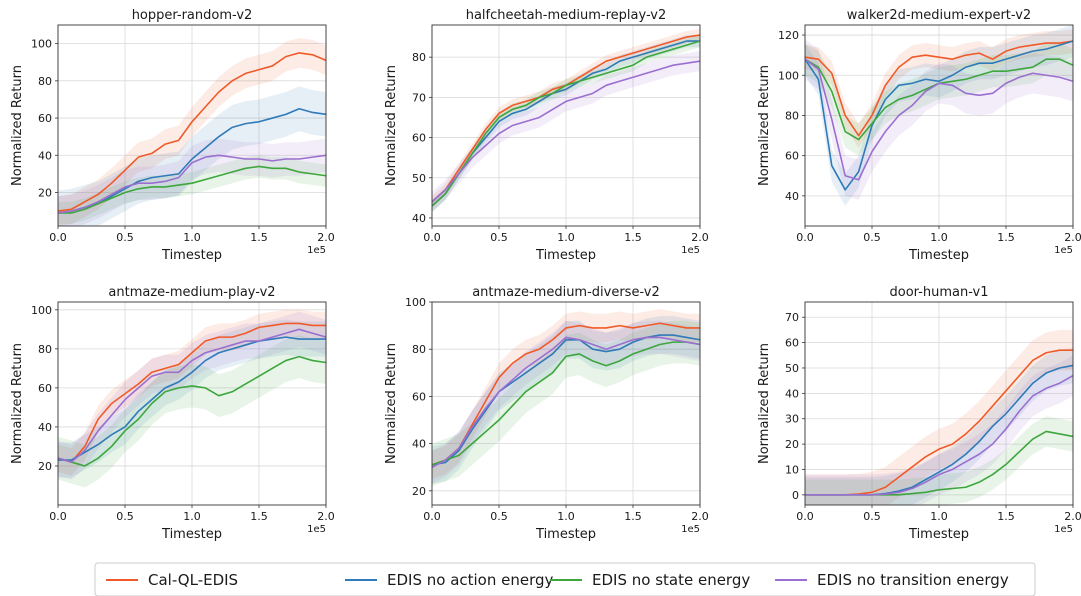 The height and width of the screenshot is (596, 1081). Describe the element at coordinates (795, 495) in the screenshot. I see `y-tick-label: 0` at that location.